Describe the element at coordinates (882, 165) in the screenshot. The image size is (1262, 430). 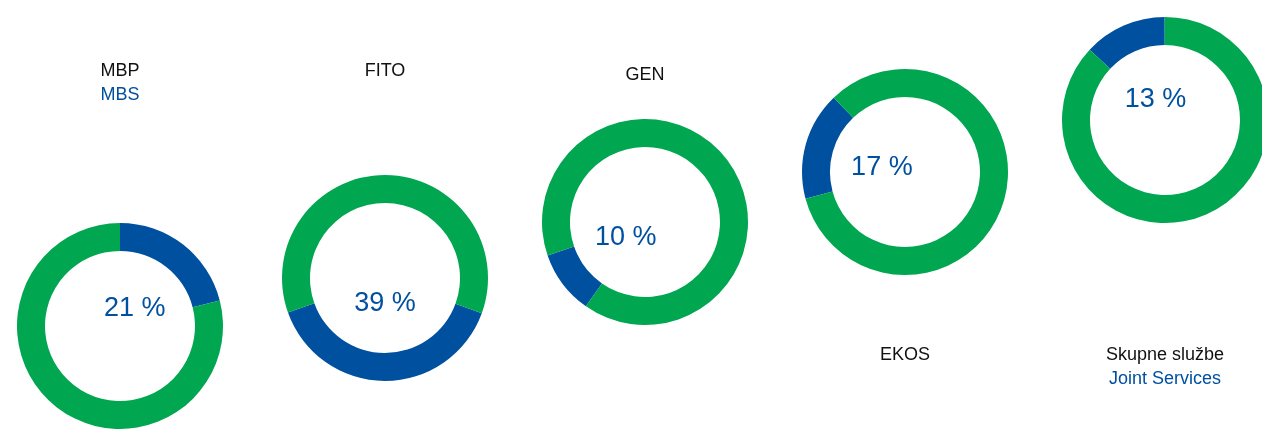
I see `data-label: 17 %` at that location.